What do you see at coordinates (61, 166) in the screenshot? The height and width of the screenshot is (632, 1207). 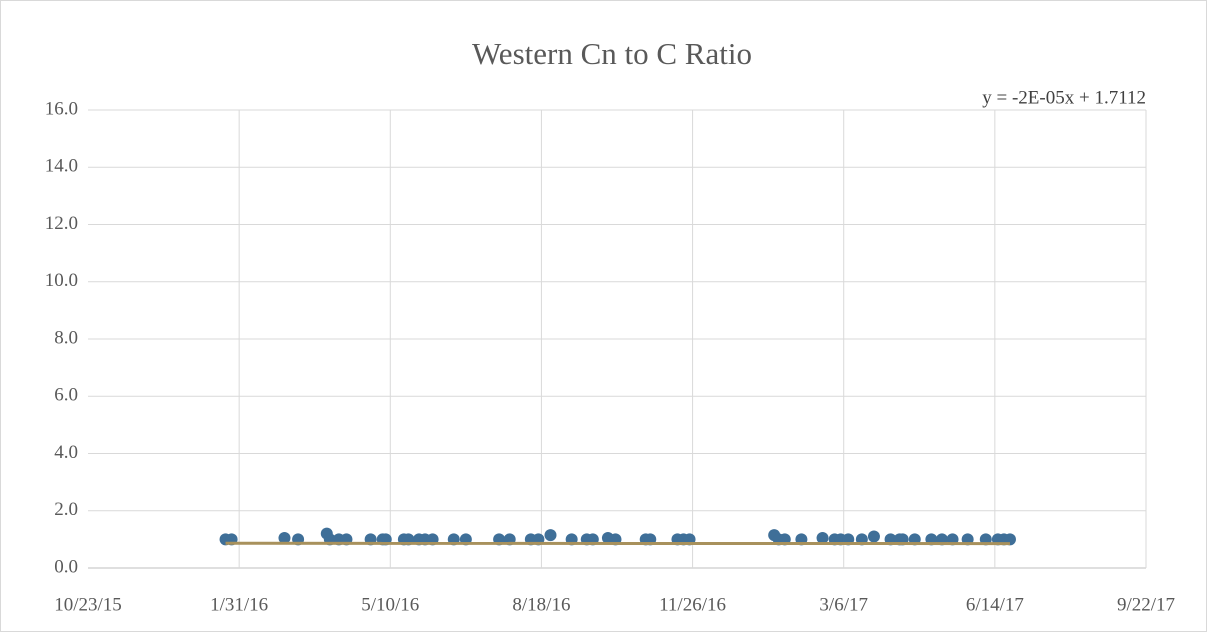 I see `y-tick-label: 14.0` at bounding box center [61, 166].